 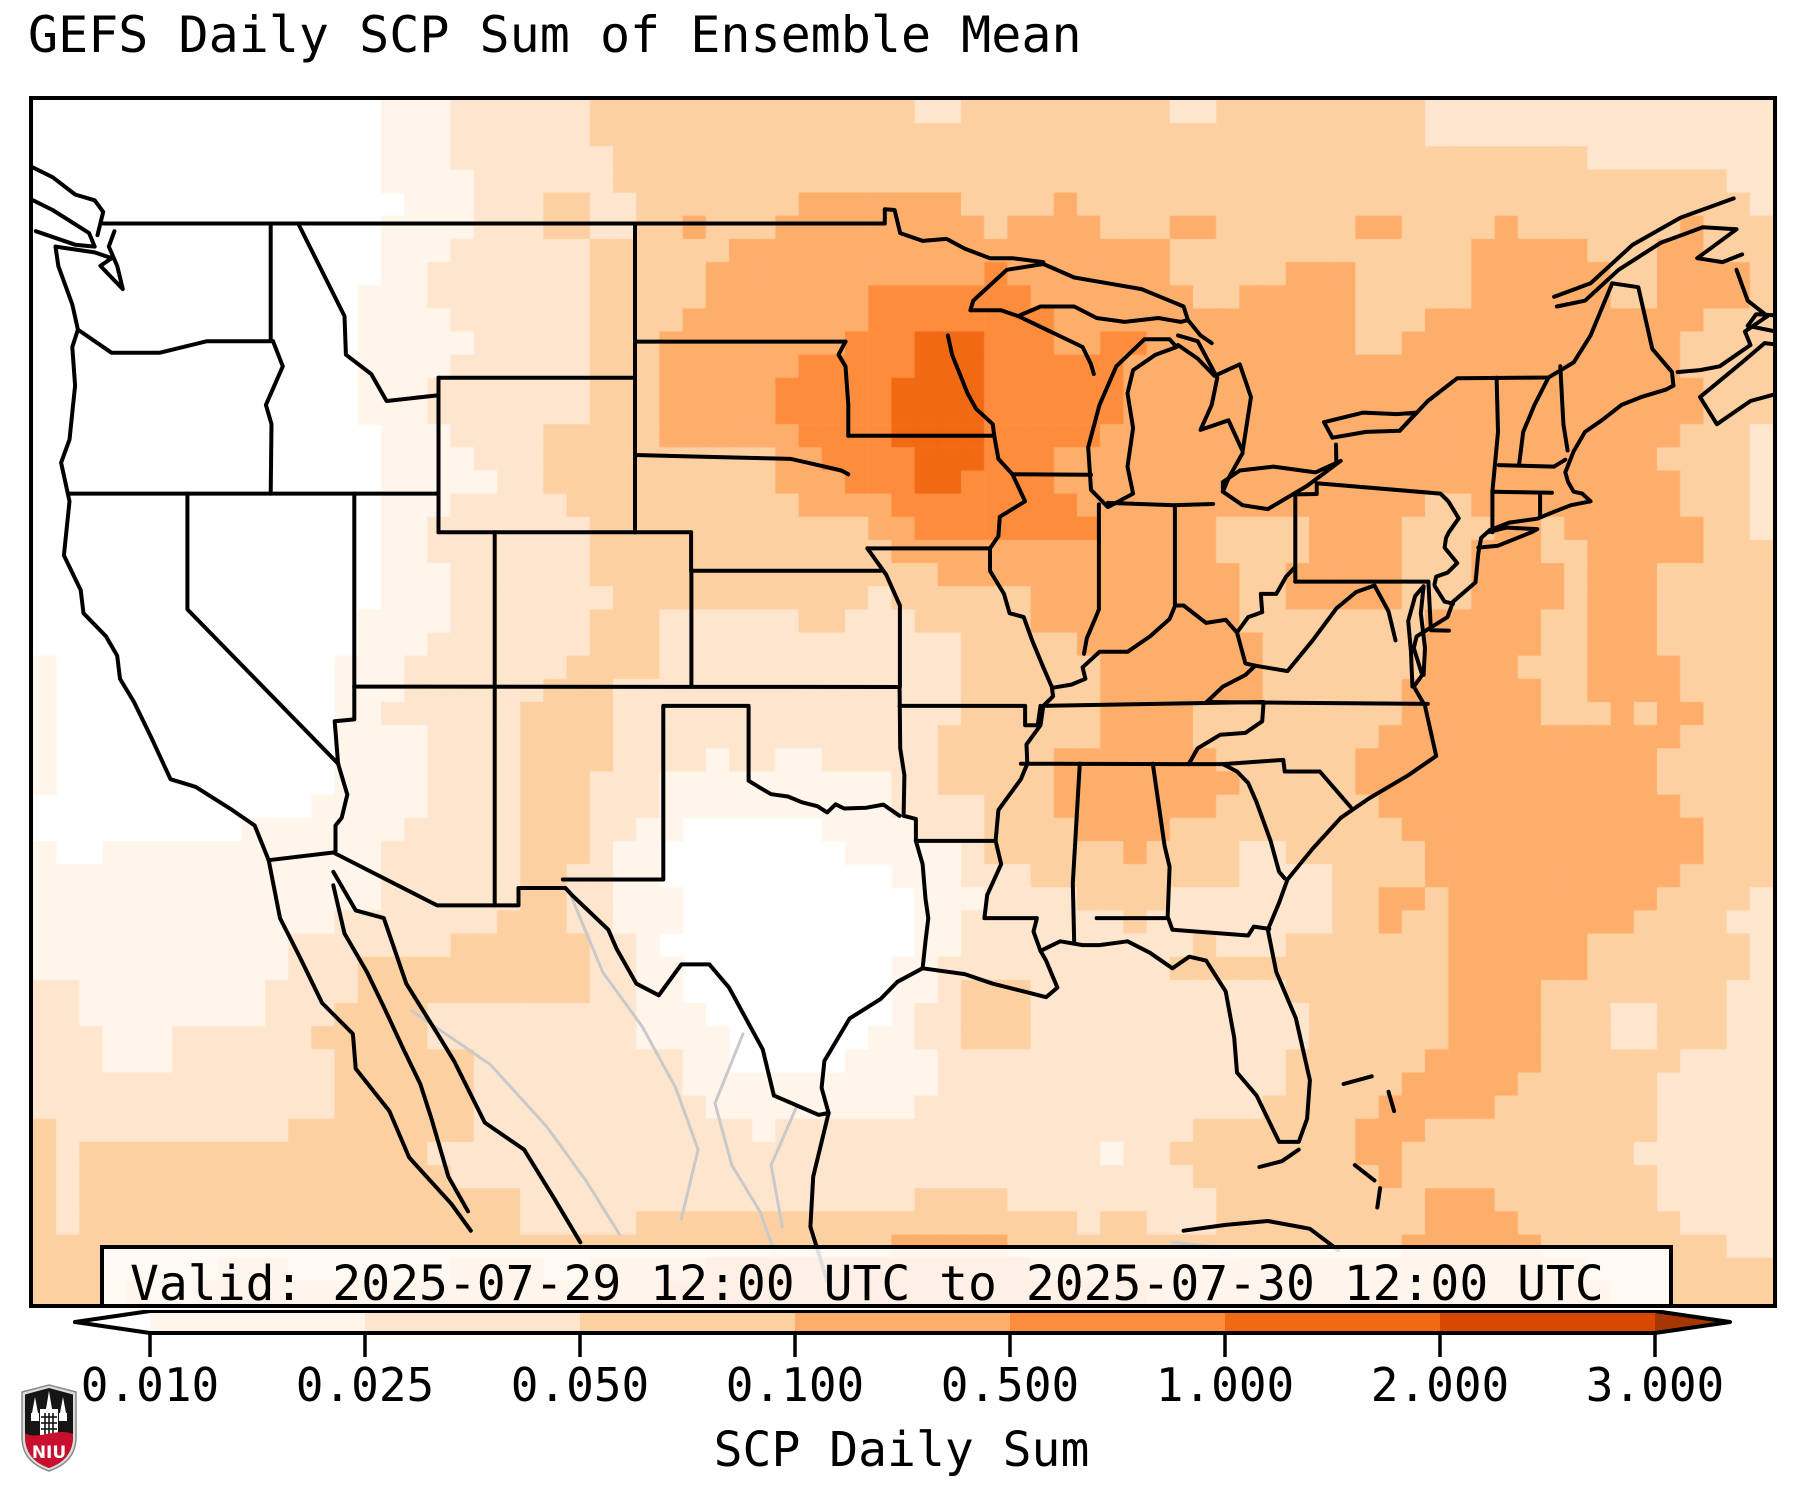 I want to click on colorbar-tick-label: 2.000, so click(x=1440, y=1385).